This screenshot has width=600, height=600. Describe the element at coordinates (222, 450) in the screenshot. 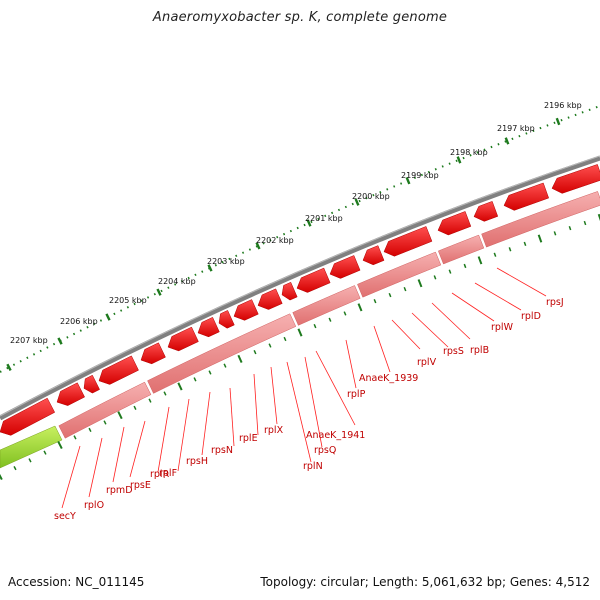

I see `gene-label-rpsn: rpsN` at that location.